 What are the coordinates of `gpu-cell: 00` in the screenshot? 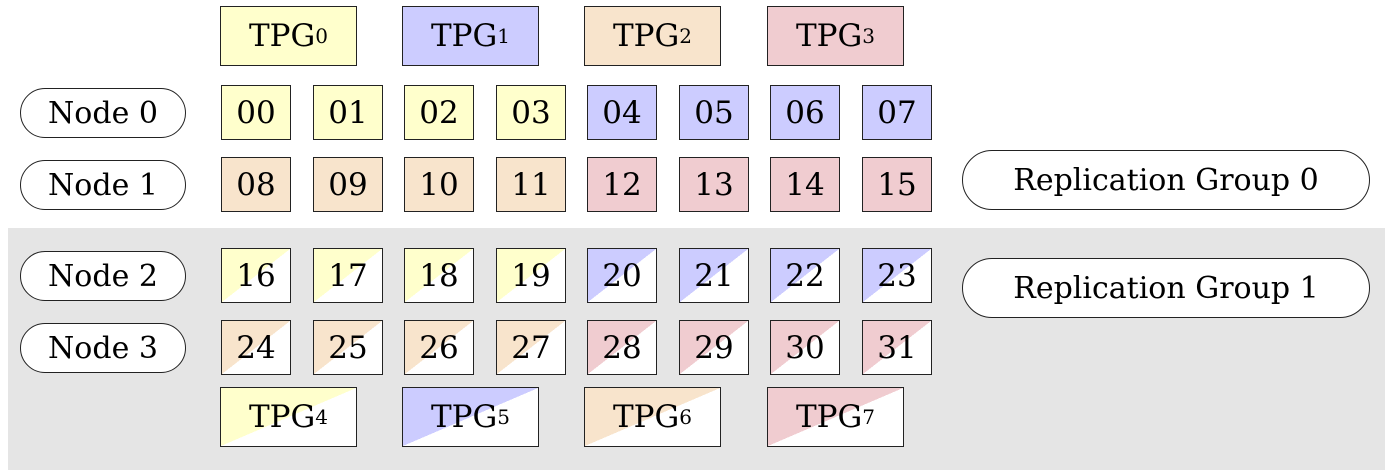 It's located at (256, 112).